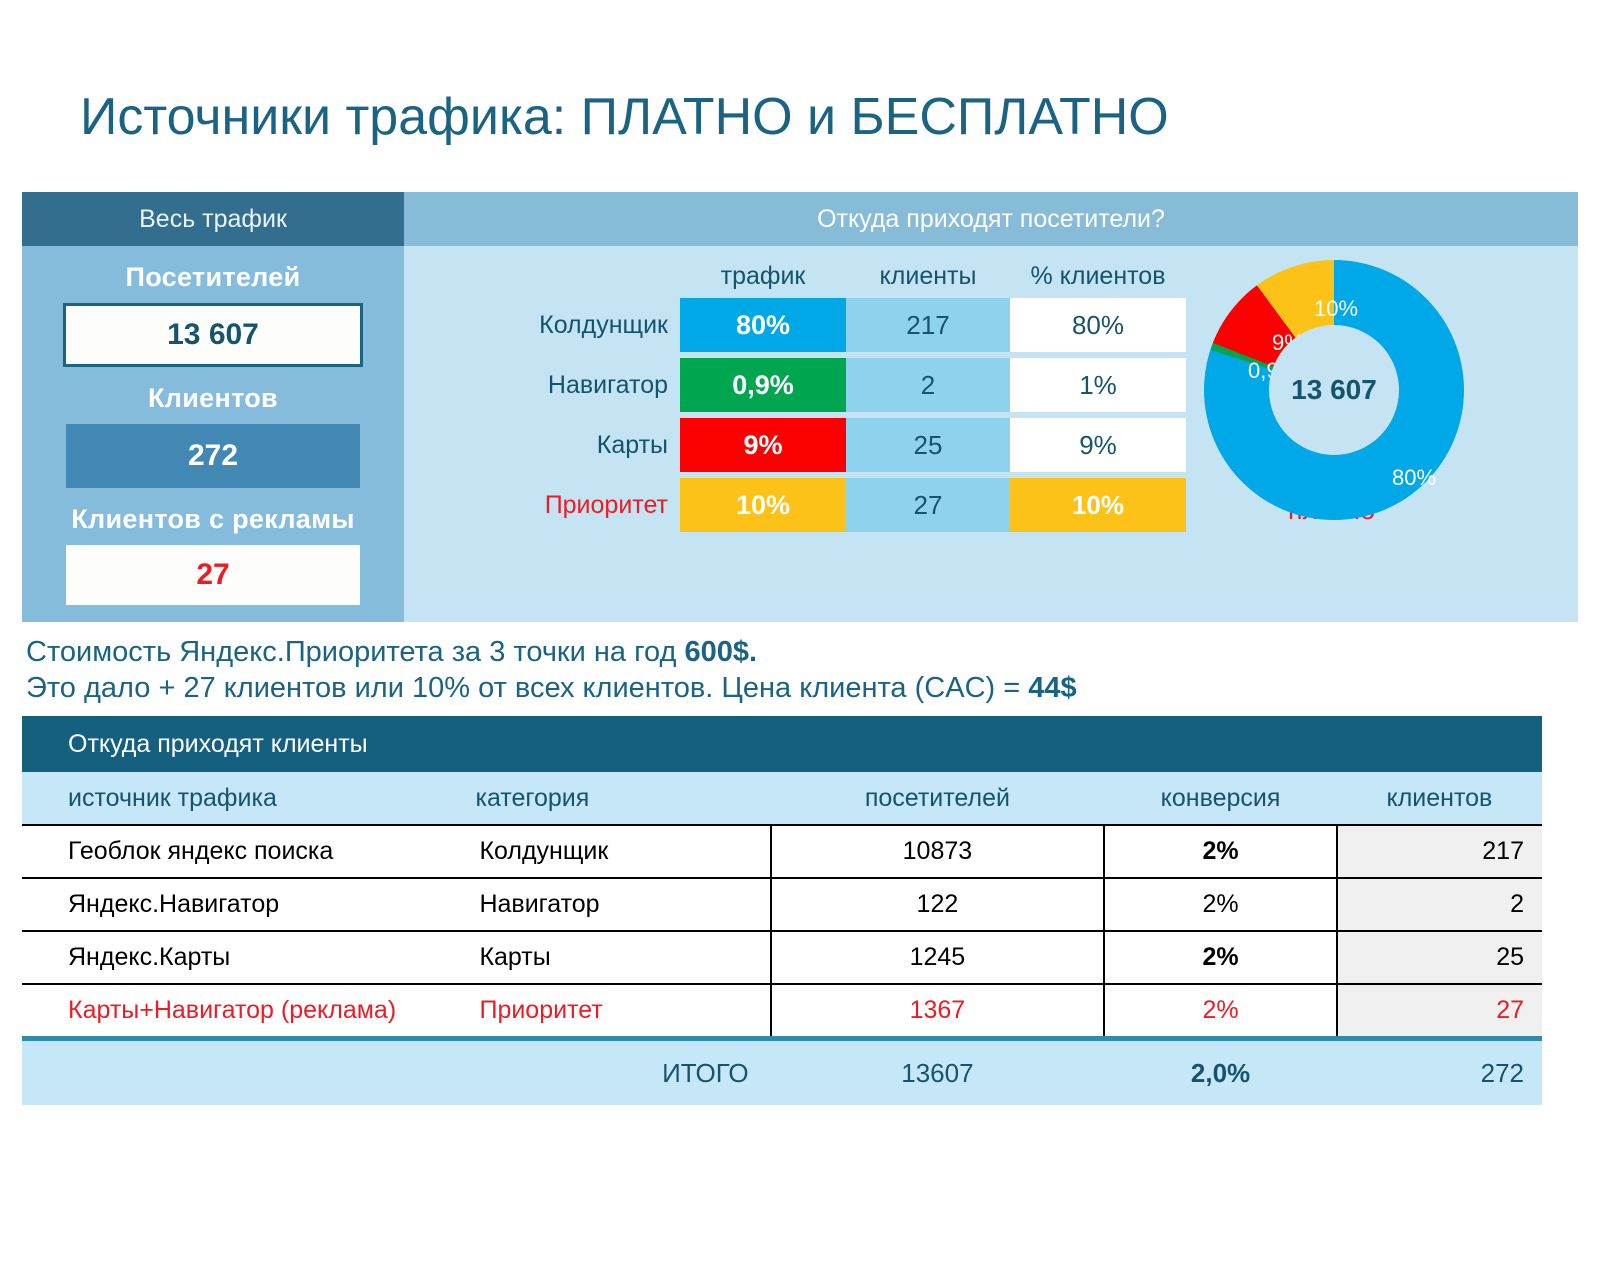  I want to click on table-row: Яндекс.Навигатор Навигатор 122 2% 2, so click(782, 905).